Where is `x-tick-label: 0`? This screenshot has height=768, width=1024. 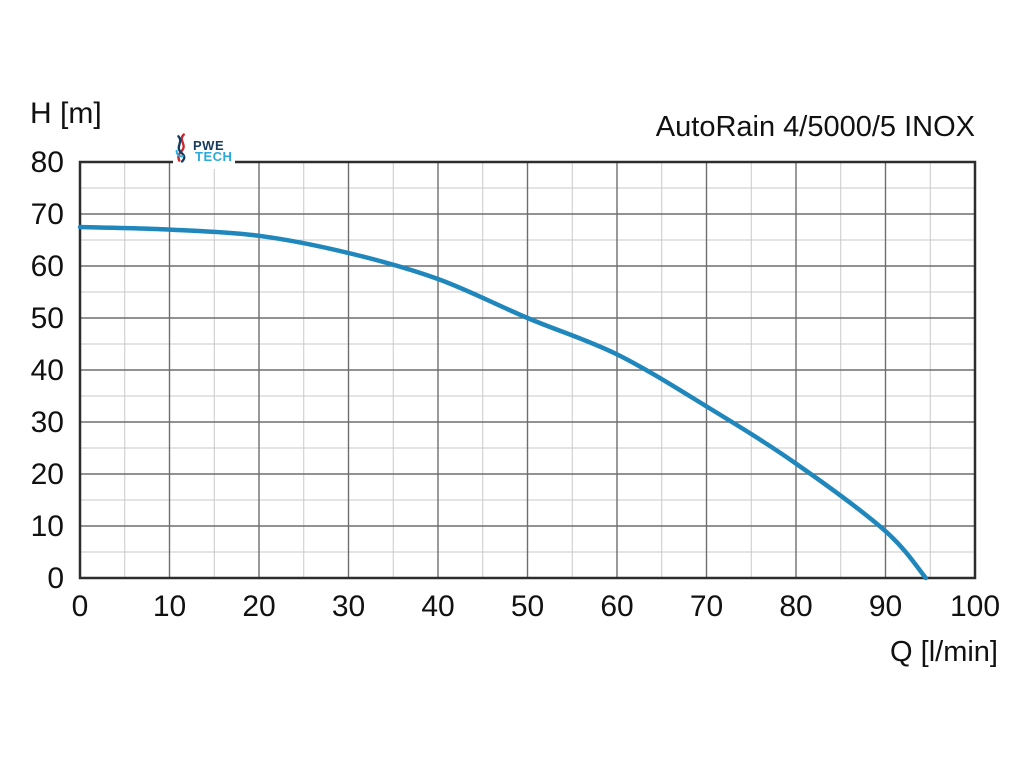 x-tick-label: 0 is located at coordinates (80, 606).